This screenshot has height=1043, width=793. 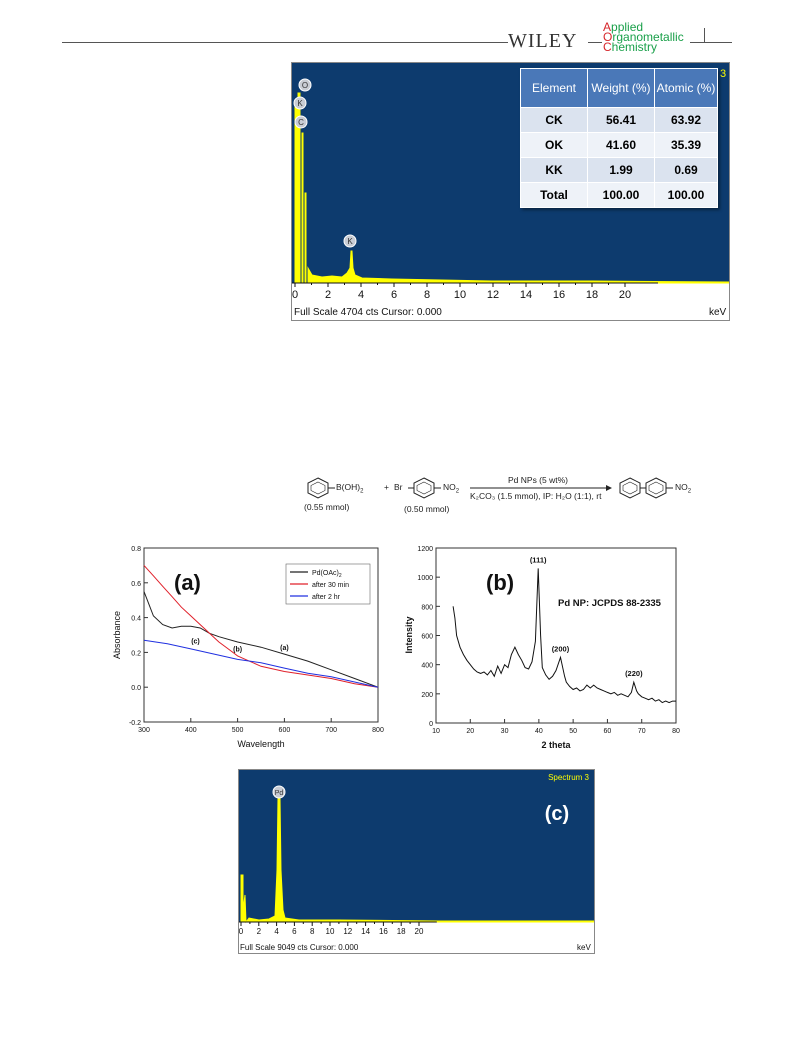 What do you see at coordinates (136, 619) in the screenshot?
I see `y-tick-label: 0.4` at bounding box center [136, 619].